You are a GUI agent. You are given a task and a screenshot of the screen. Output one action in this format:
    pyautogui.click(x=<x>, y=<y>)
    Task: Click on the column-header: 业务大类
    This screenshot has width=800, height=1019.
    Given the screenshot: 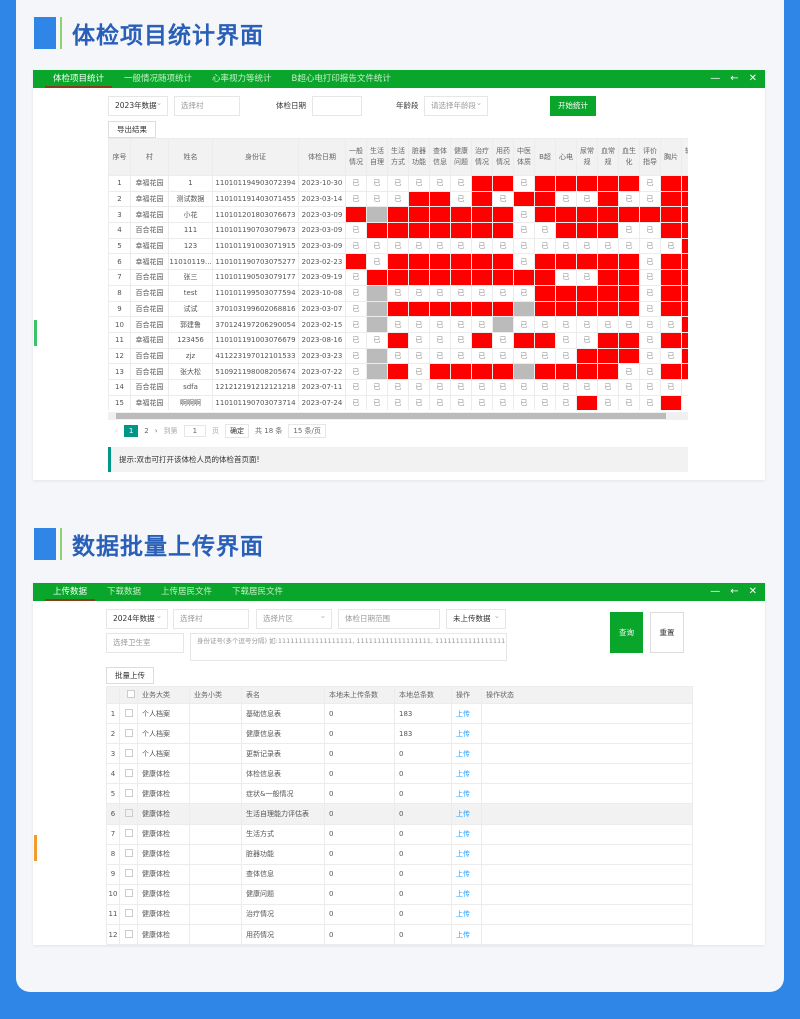 What is the action you would take?
    pyautogui.click(x=163, y=695)
    